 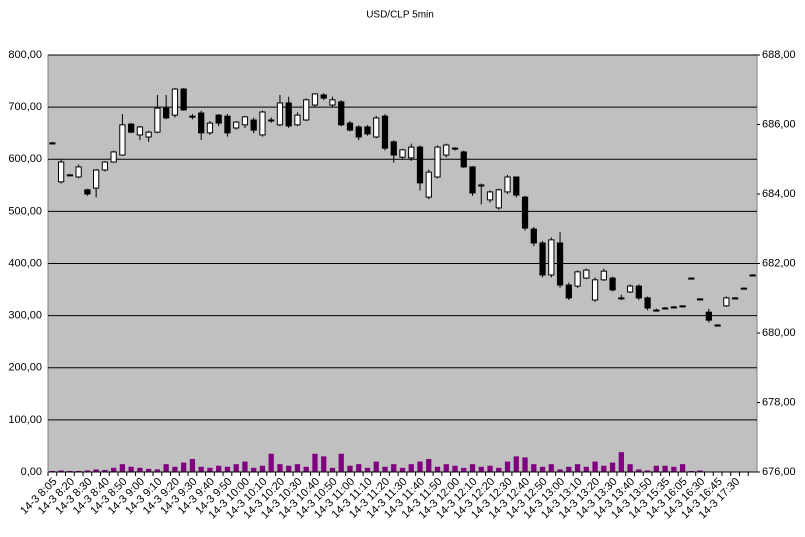 What do you see at coordinates (25, 420) in the screenshot?
I see `y-tick-label: 100,00` at bounding box center [25, 420].